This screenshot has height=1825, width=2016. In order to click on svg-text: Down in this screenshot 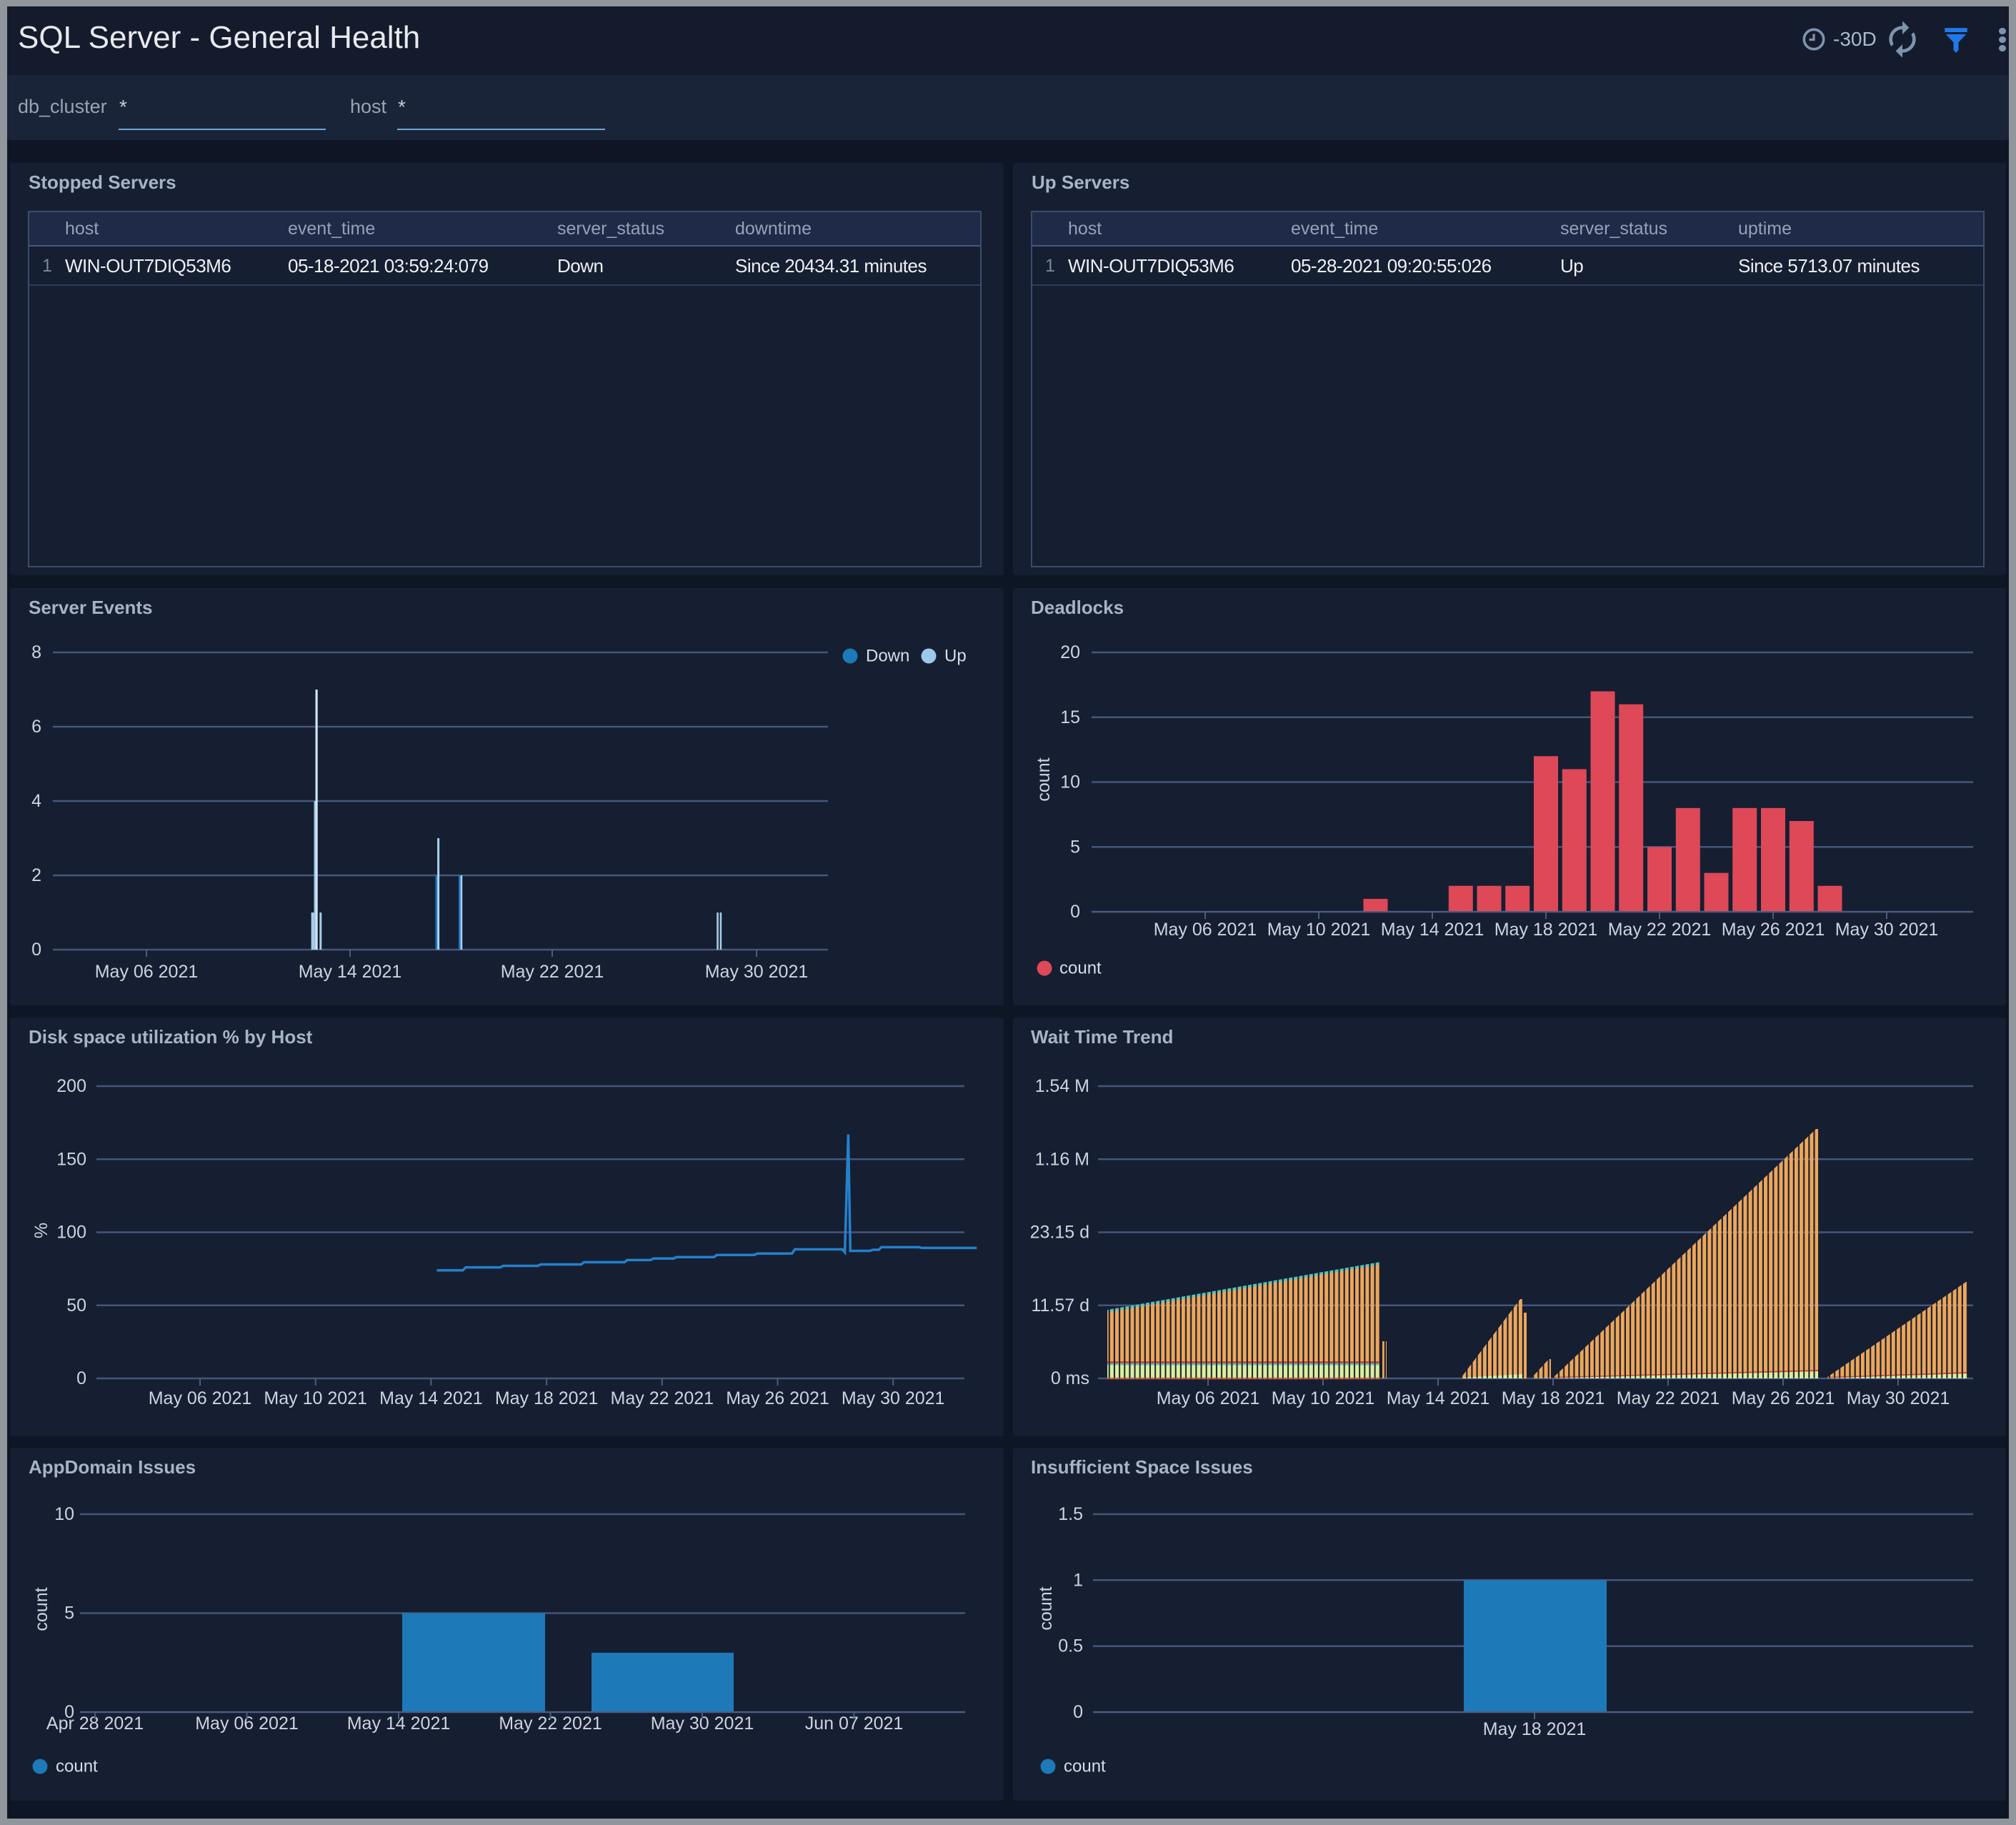, I will do `click(887, 657)`.